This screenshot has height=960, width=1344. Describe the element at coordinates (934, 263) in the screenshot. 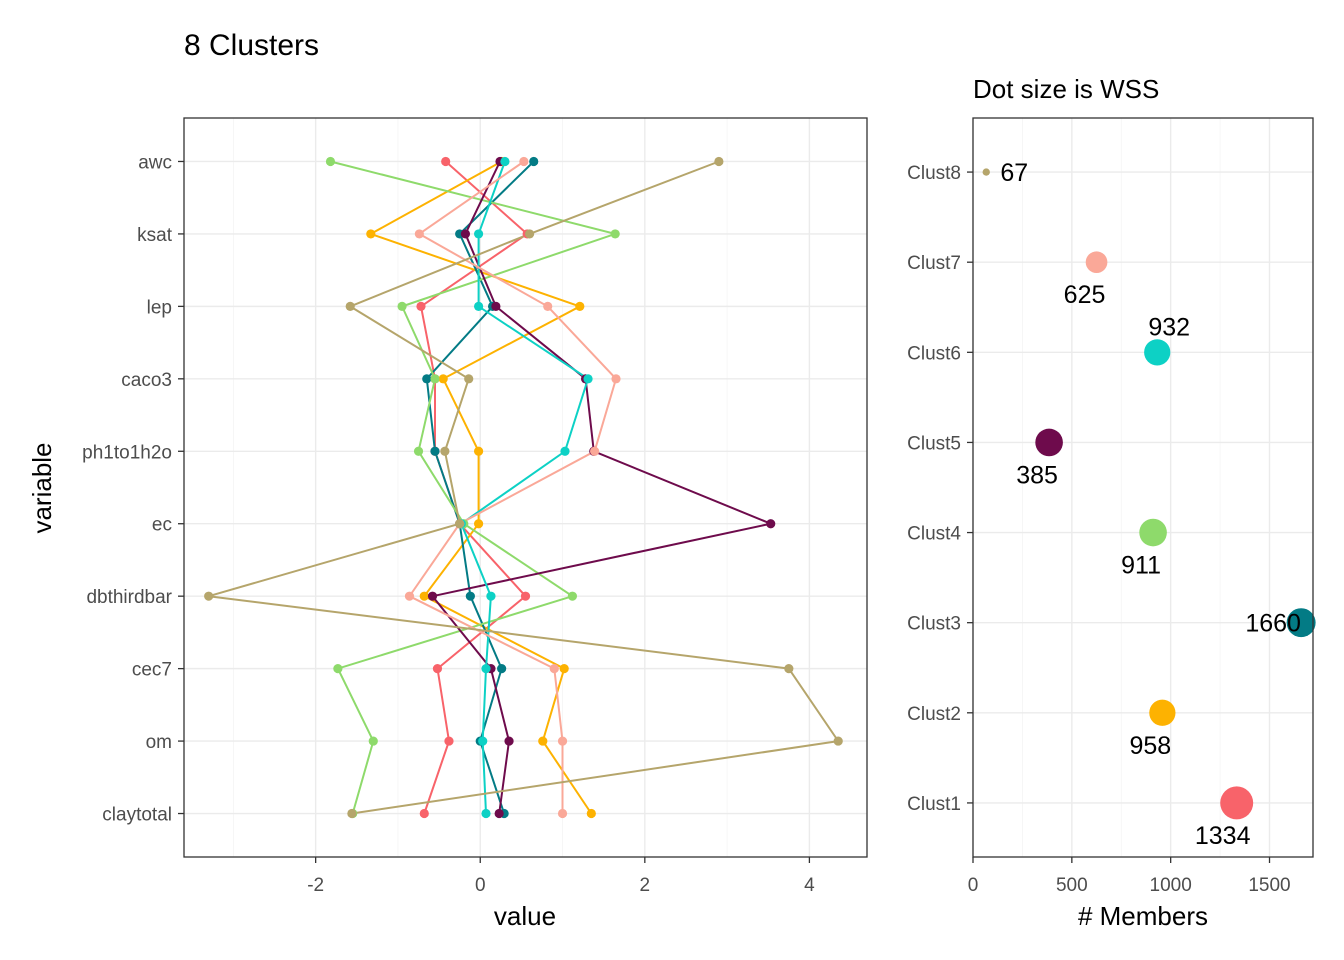

I see `y-tick-label: Clust7` at that location.